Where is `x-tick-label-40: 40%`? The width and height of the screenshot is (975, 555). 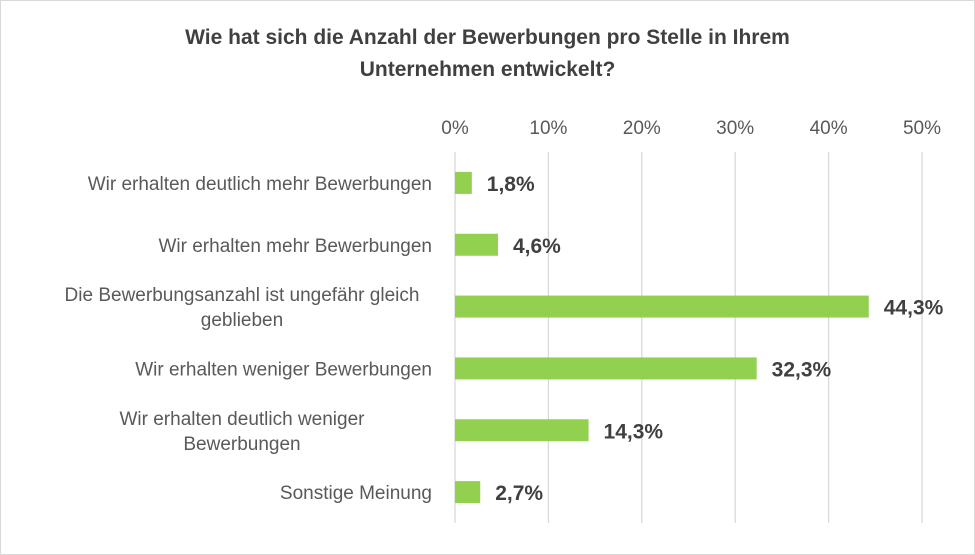
x-tick-label-40: 40% is located at coordinates (829, 128).